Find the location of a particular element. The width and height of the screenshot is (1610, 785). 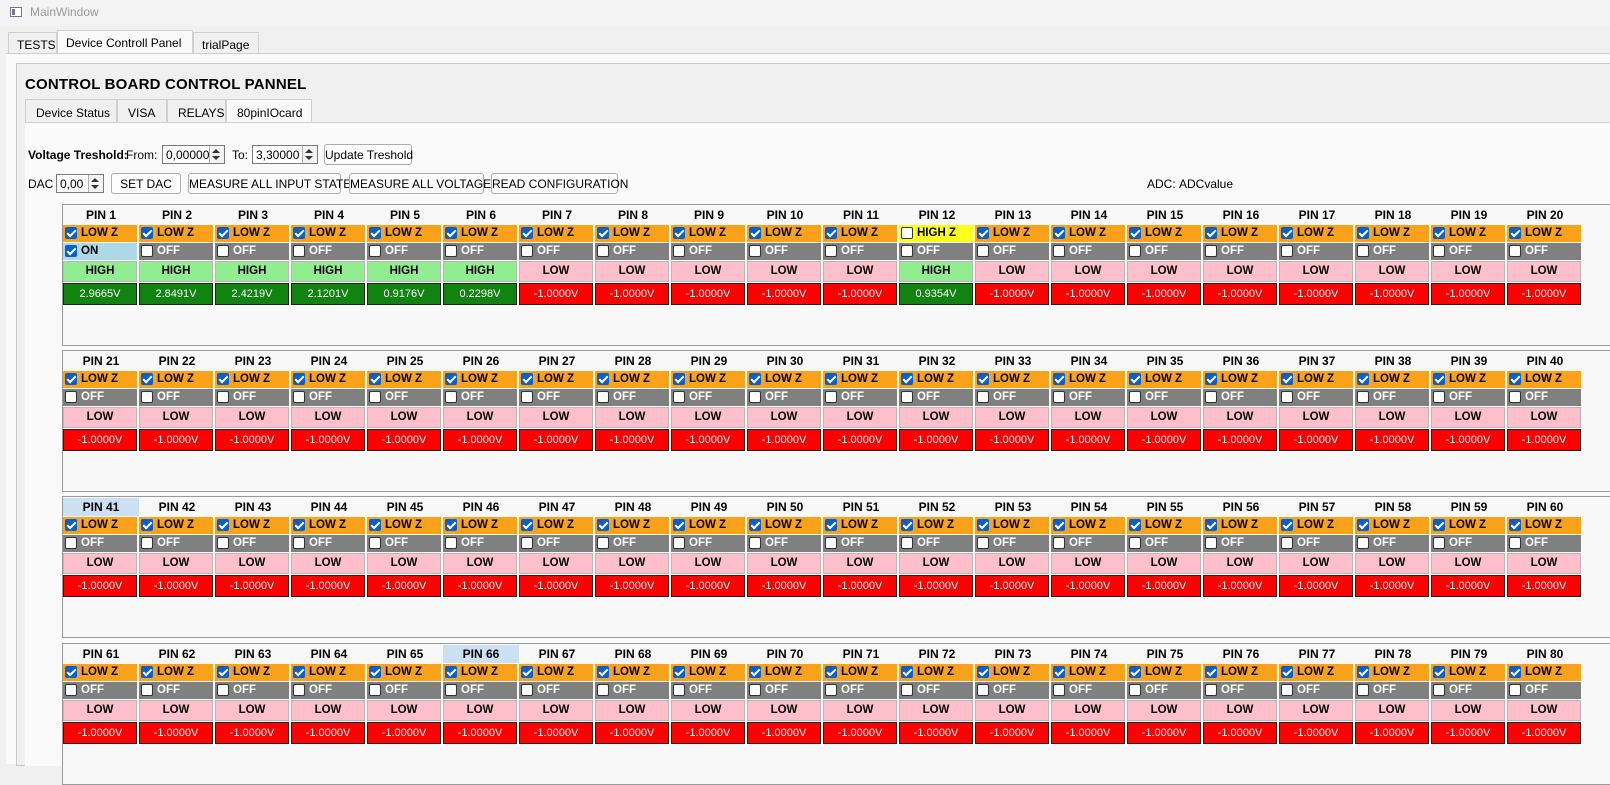

tab-tests: TESTS is located at coordinates (32, 43).